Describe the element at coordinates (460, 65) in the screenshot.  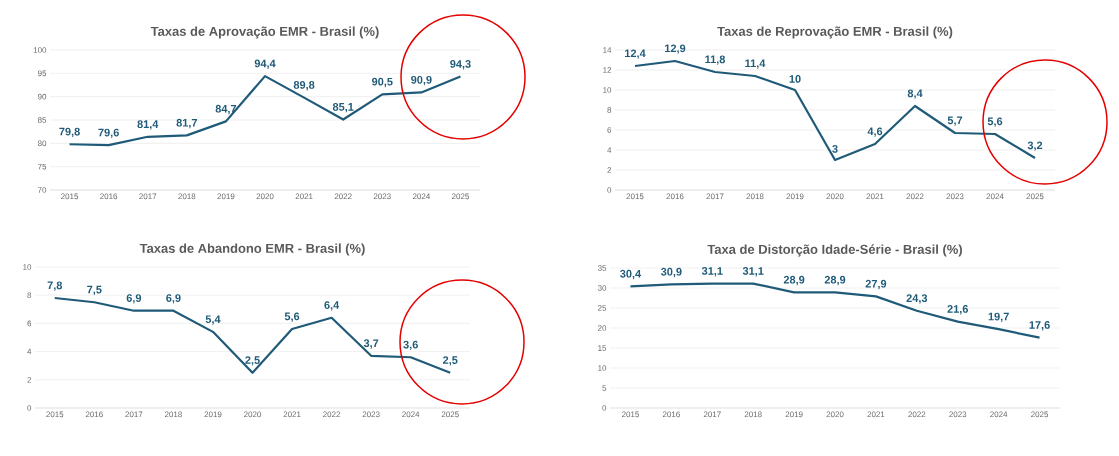
I see `data-label: 94,3` at that location.